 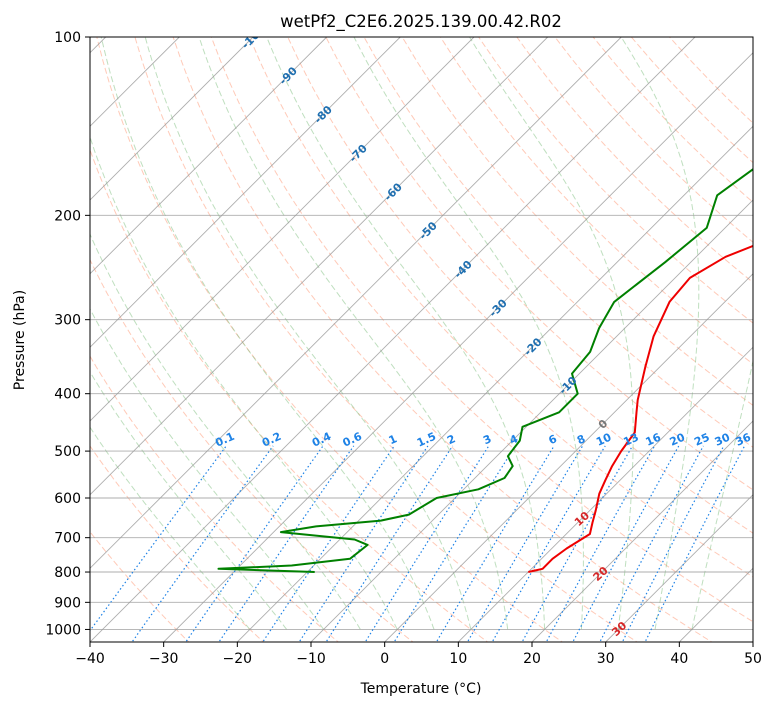 I want to click on mixing-ratio-label: 16, so click(x=654, y=440).